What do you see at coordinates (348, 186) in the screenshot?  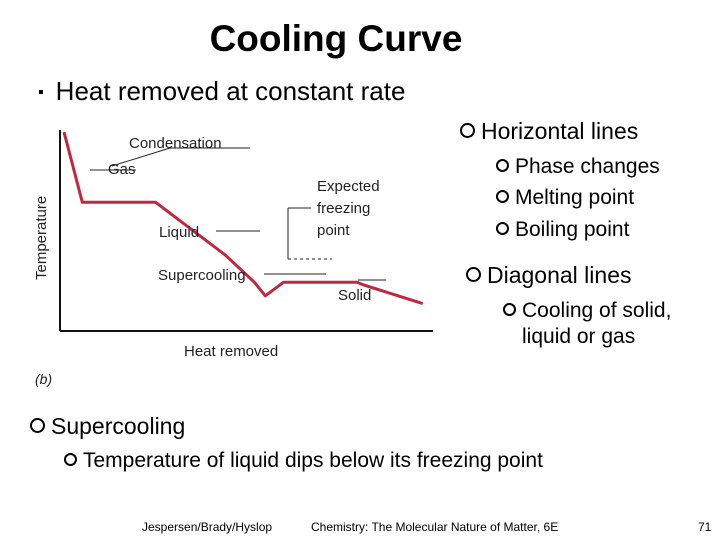 I see `expected-label: Expected` at bounding box center [348, 186].